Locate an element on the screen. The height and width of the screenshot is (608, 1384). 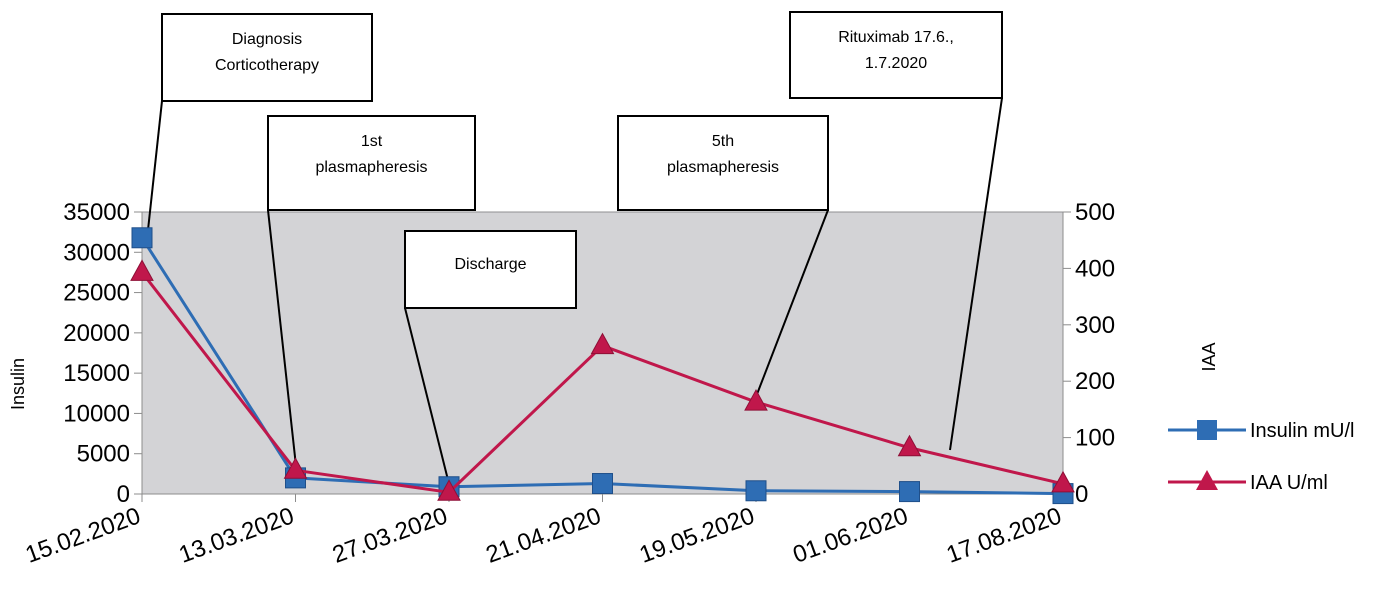
legend: Insulin mU/l IAA U/ml is located at coordinates (1261, 457).